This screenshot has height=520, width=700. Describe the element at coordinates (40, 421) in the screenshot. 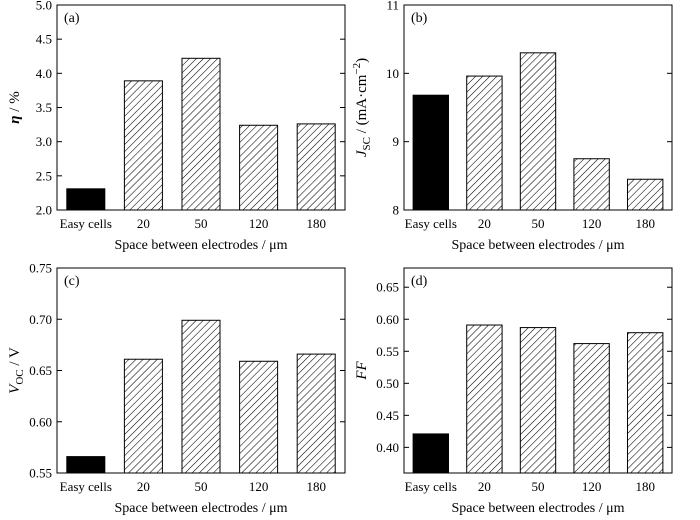

I see `ytick-label-c-1: 0.60` at that location.